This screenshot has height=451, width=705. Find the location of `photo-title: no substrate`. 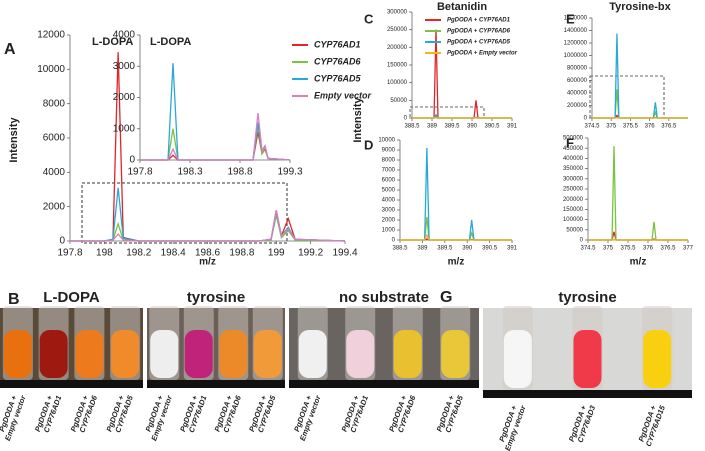

photo-title: no substrate is located at coordinates (384, 297).